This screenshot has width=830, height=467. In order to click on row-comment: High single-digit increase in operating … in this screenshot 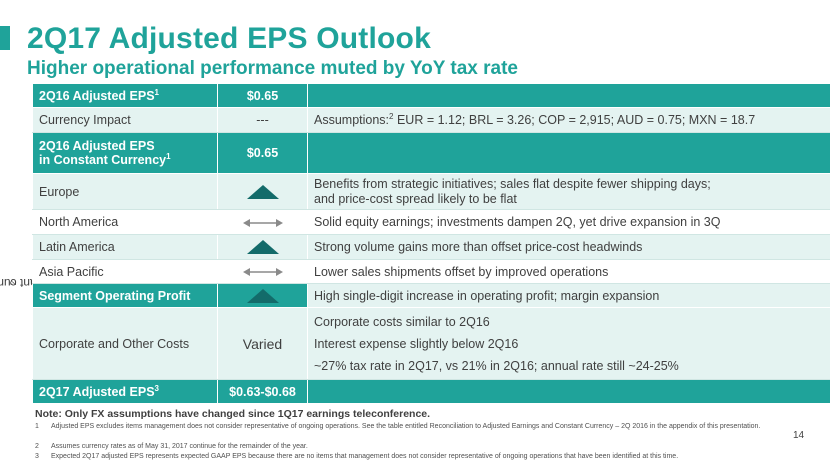, I will do `click(568, 295)`.